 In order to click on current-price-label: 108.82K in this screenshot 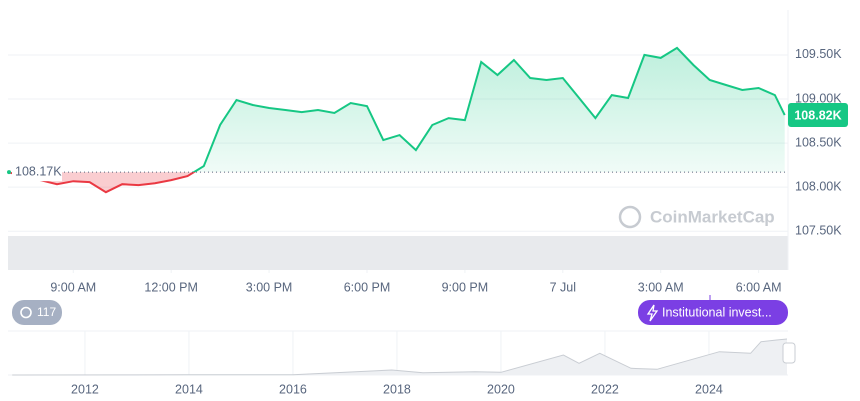, I will do `click(817, 115)`.